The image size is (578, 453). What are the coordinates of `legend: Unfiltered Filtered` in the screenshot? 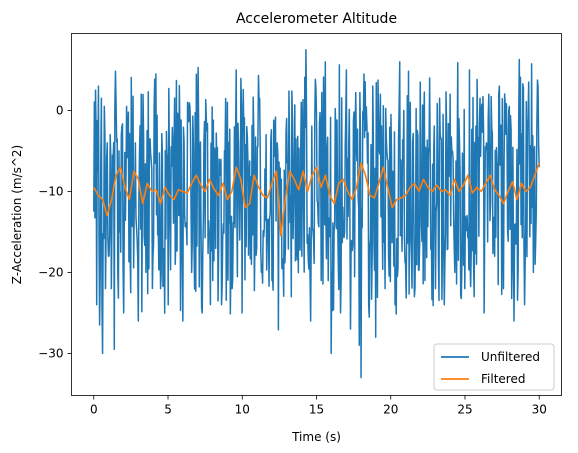 It's located at (494, 367).